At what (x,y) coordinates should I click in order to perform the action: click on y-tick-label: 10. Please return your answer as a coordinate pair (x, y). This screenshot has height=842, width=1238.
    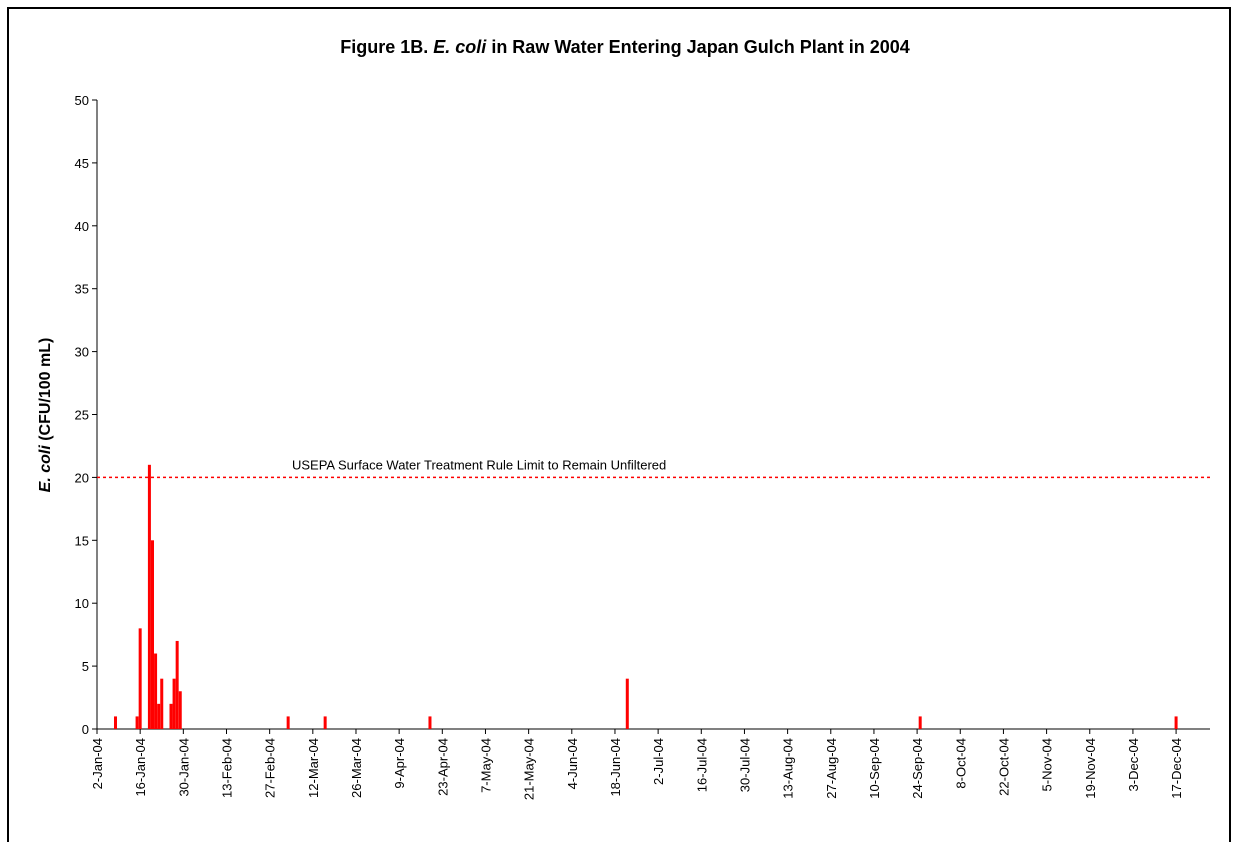
    Looking at the image, I should click on (82, 603).